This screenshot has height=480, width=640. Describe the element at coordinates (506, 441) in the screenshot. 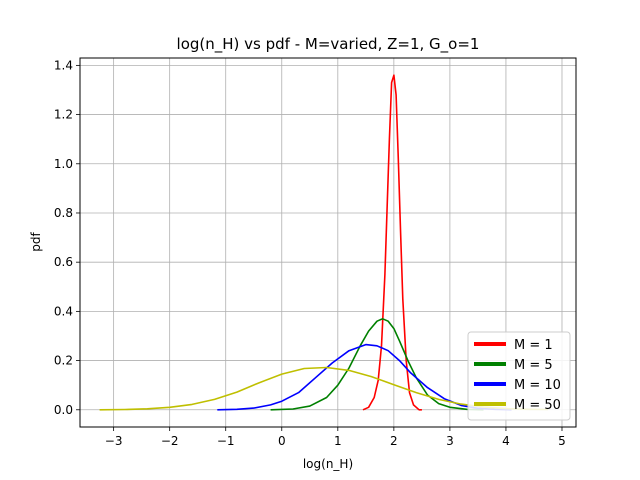

I see `x-tick-label: 4` at that location.